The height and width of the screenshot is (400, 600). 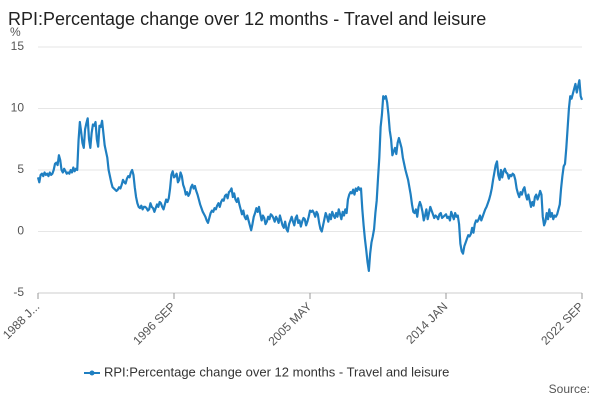 What do you see at coordinates (18, 108) in the screenshot?
I see `y-tick-label: 10` at bounding box center [18, 108].